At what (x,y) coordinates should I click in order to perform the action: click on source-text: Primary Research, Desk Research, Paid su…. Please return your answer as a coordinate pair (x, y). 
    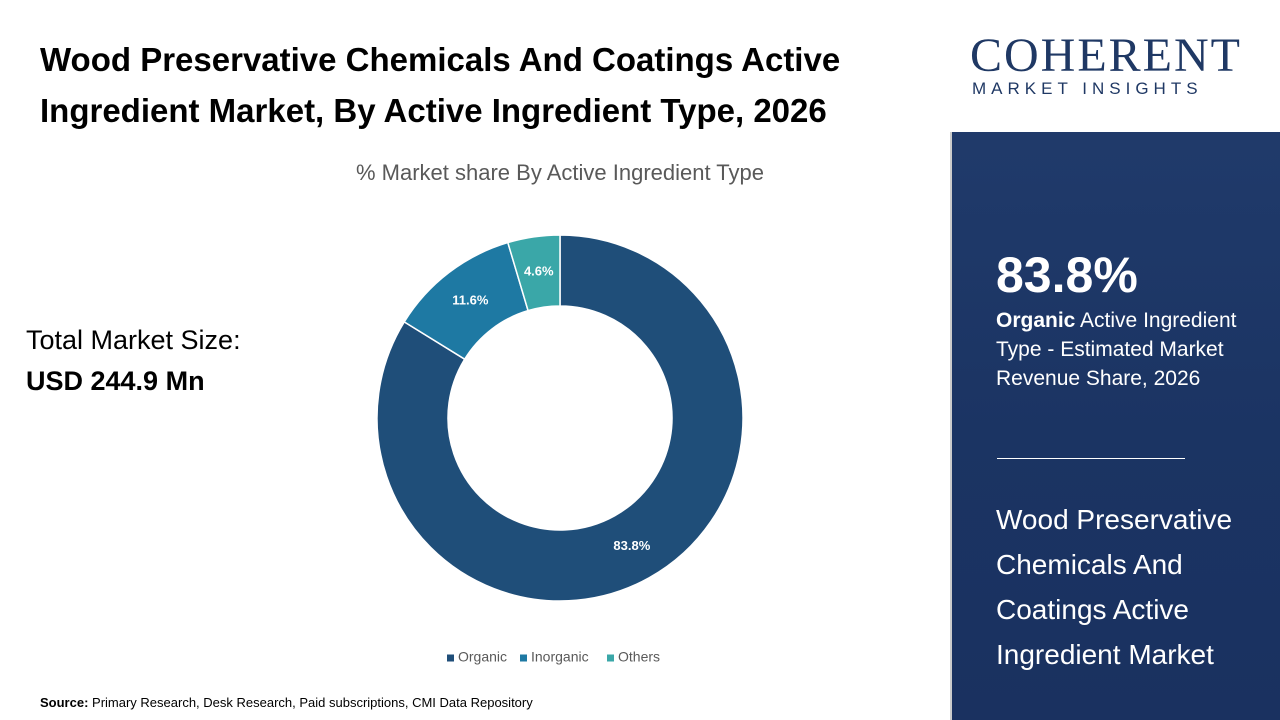
    Looking at the image, I should click on (312, 702).